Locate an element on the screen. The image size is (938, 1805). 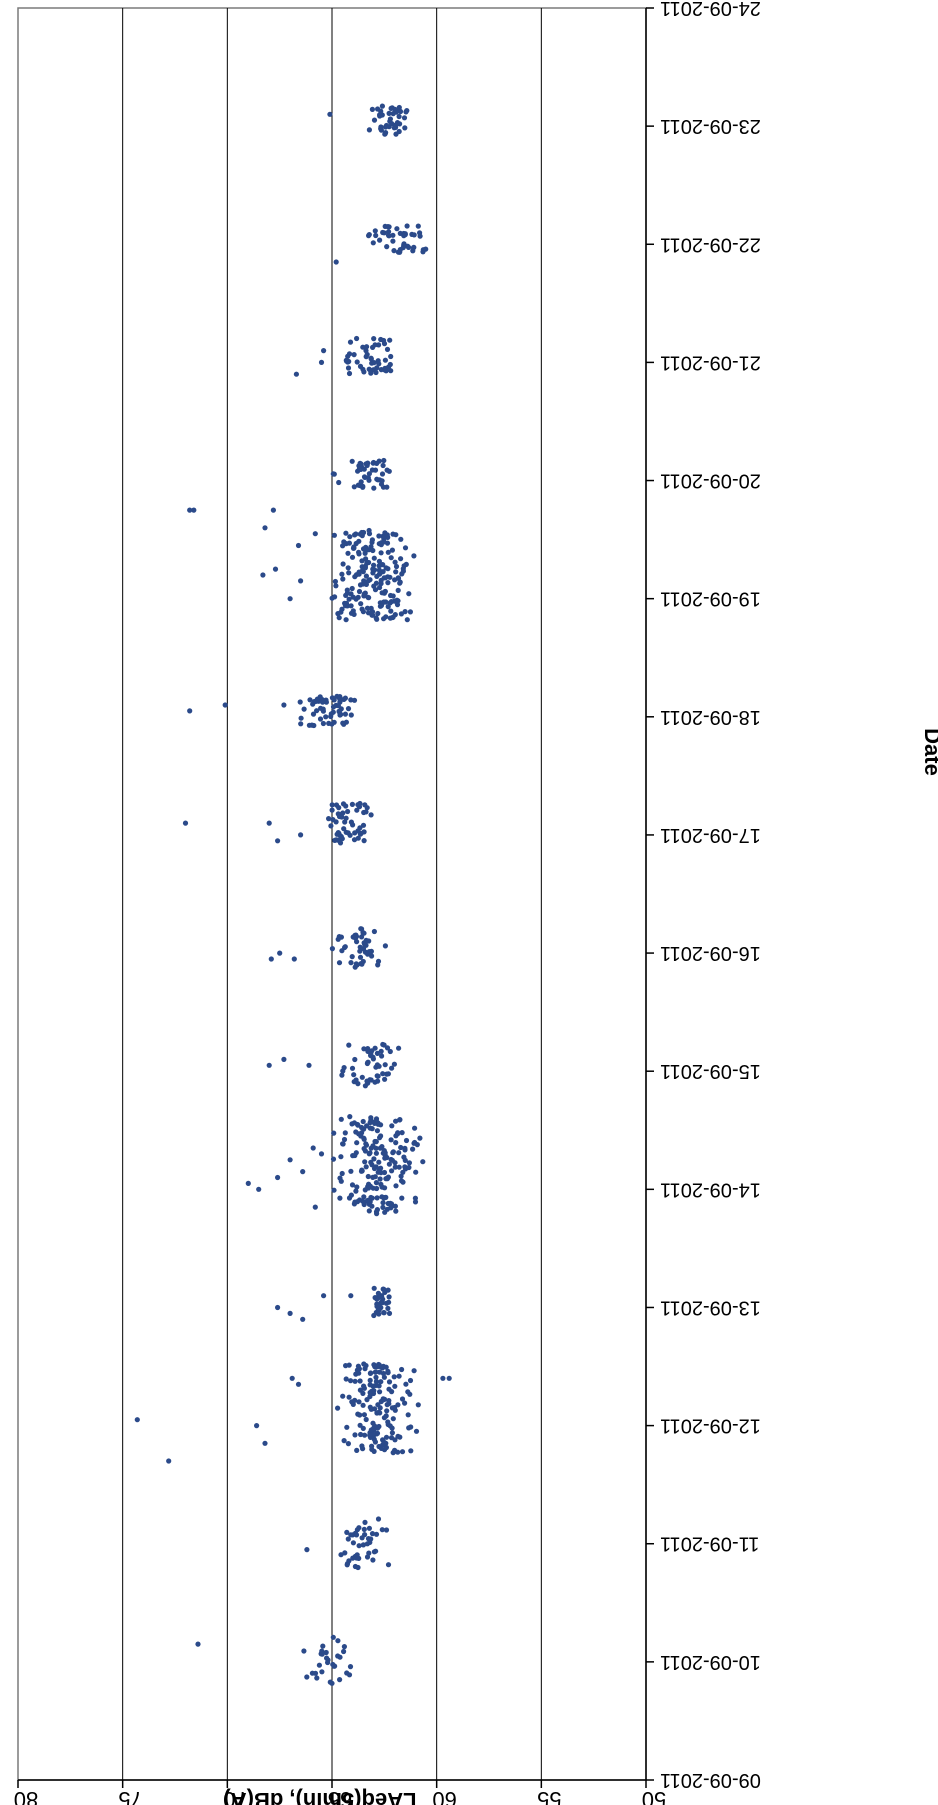
x-axis-title: Date is located at coordinates (929, 752).